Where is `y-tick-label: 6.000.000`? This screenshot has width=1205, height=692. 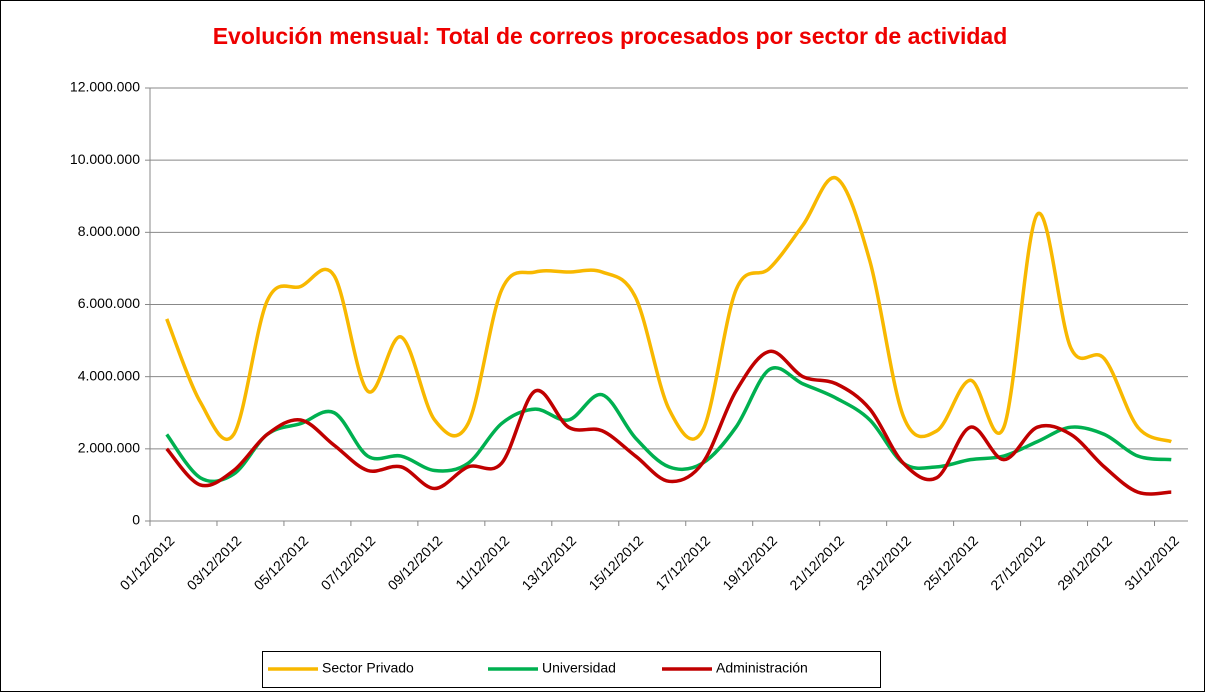 y-tick-label: 6.000.000 is located at coordinates (109, 303).